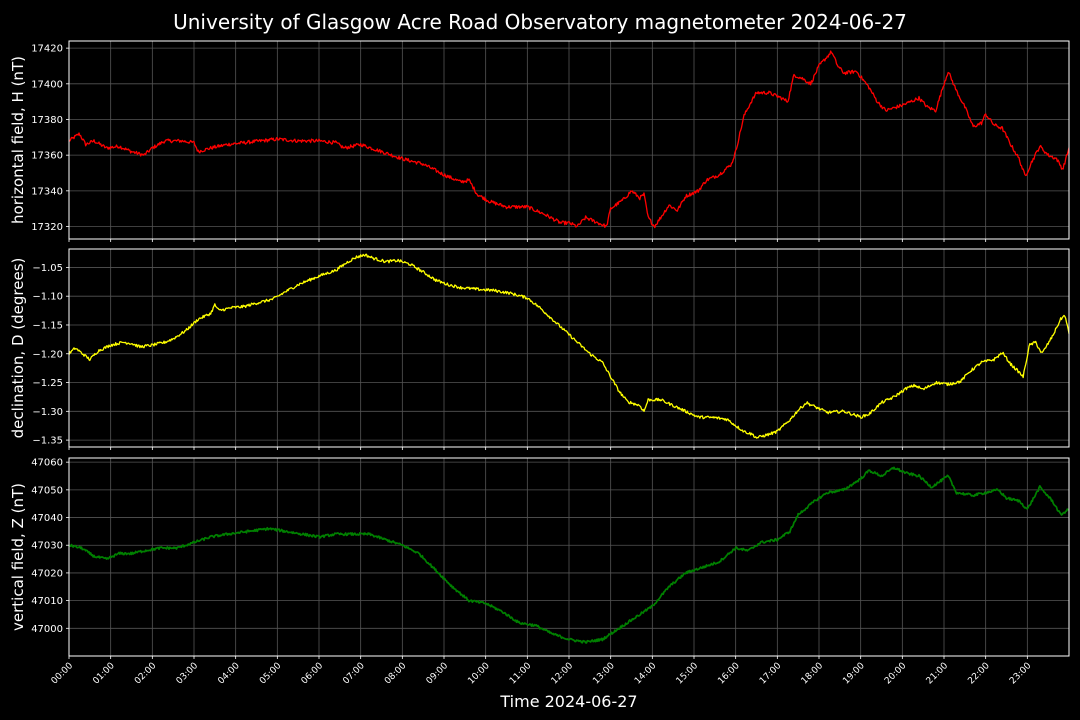 The height and width of the screenshot is (720, 1080). What do you see at coordinates (47, 84) in the screenshot?
I see `y-tick-label-h: 17400` at bounding box center [47, 84].